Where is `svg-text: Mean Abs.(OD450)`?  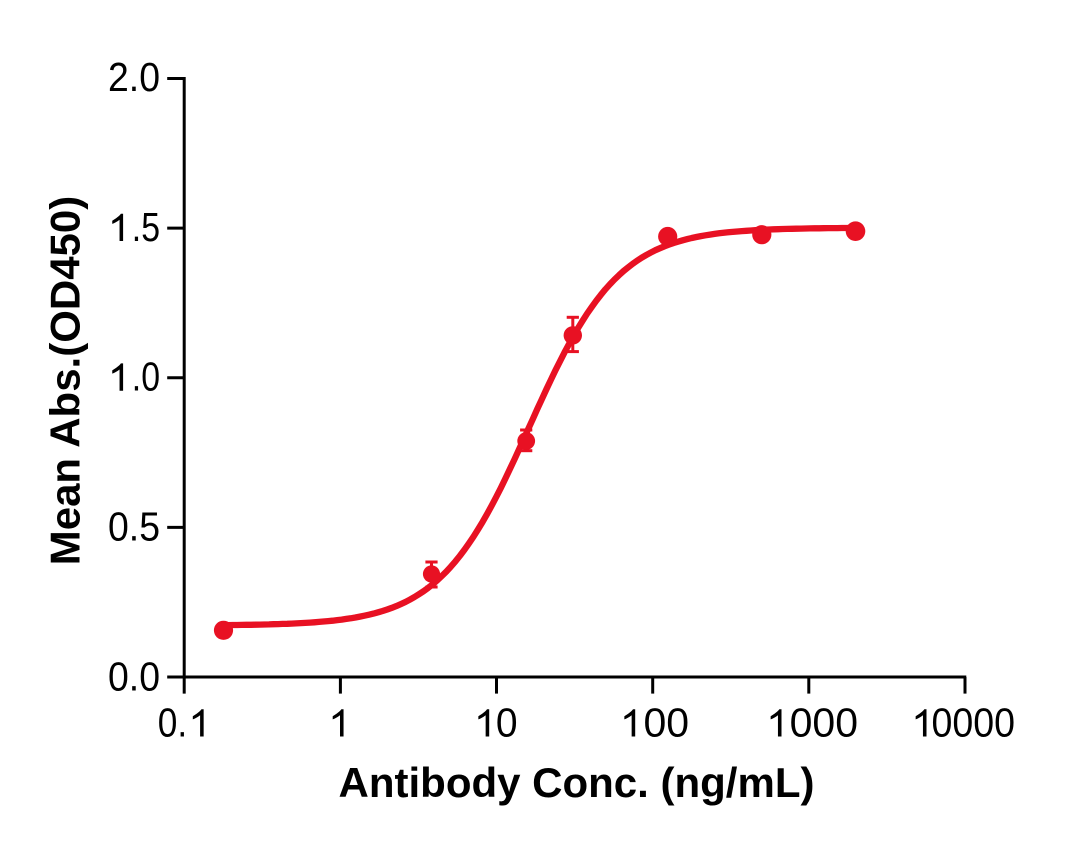 svg-text: Mean Abs.(OD450) is located at coordinates (65, 381).